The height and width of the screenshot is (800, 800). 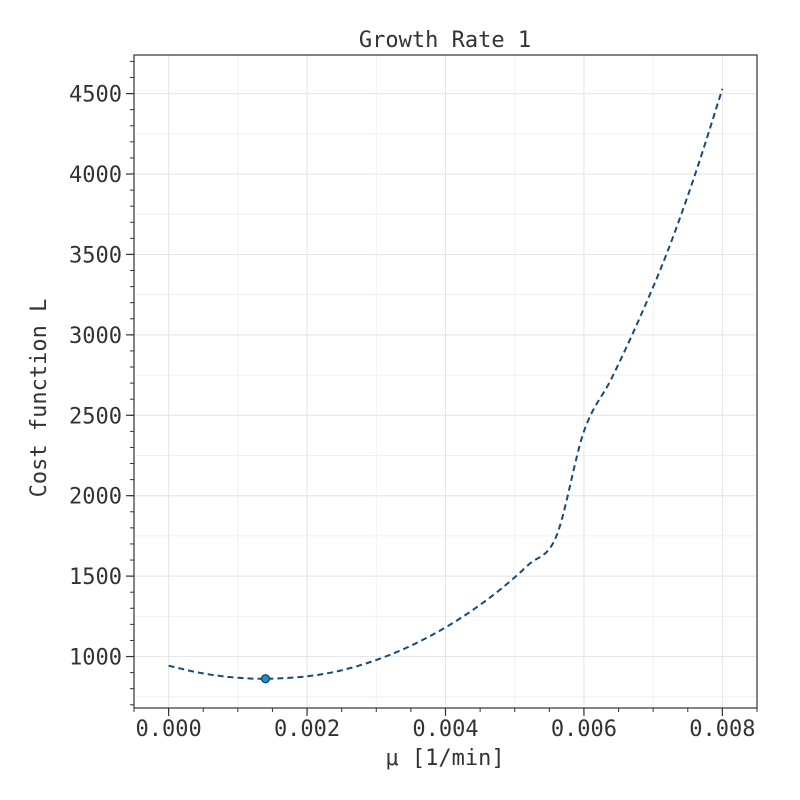 What do you see at coordinates (95, 577) in the screenshot?
I see `y-tick-label: 1500` at bounding box center [95, 577].